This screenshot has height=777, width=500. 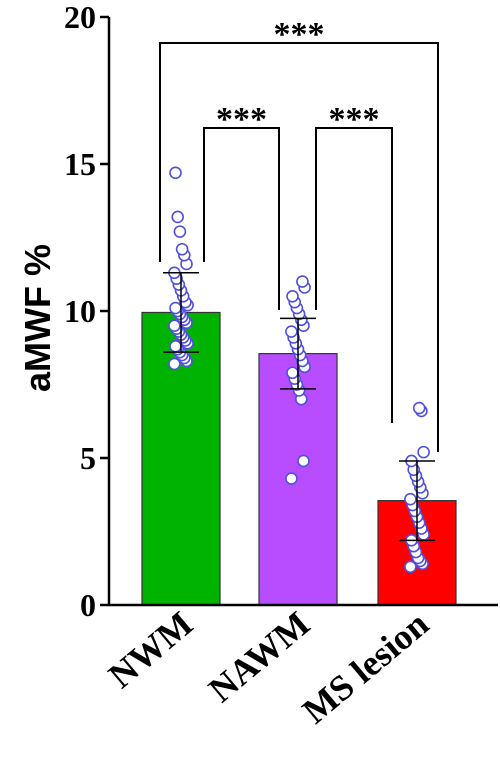 I want to click on y-tick-label: 0, so click(x=88, y=605).